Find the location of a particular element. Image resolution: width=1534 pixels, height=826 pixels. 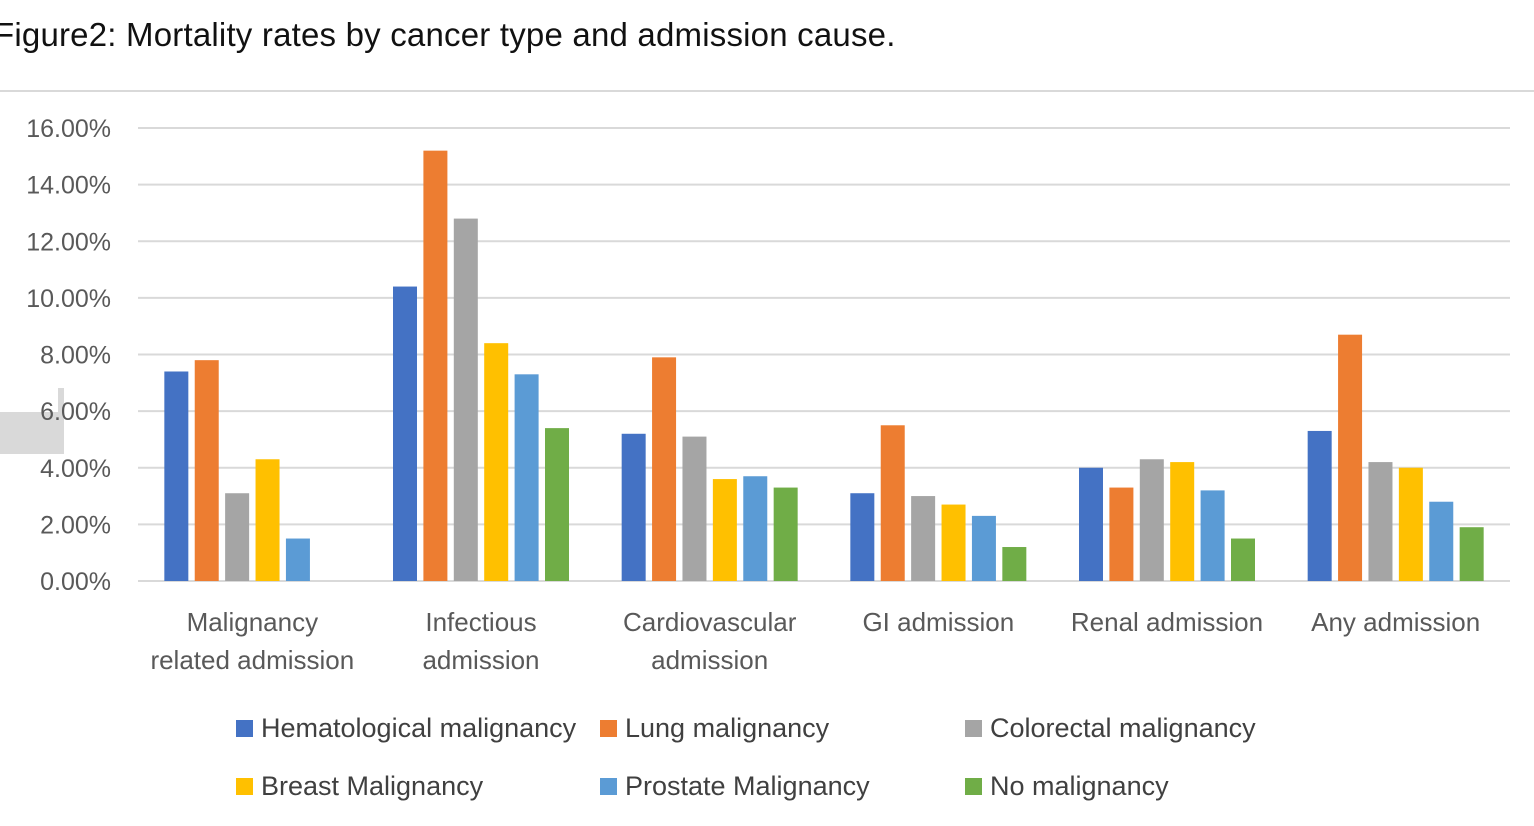

y-tick-label: 16.00% is located at coordinates (68, 129).